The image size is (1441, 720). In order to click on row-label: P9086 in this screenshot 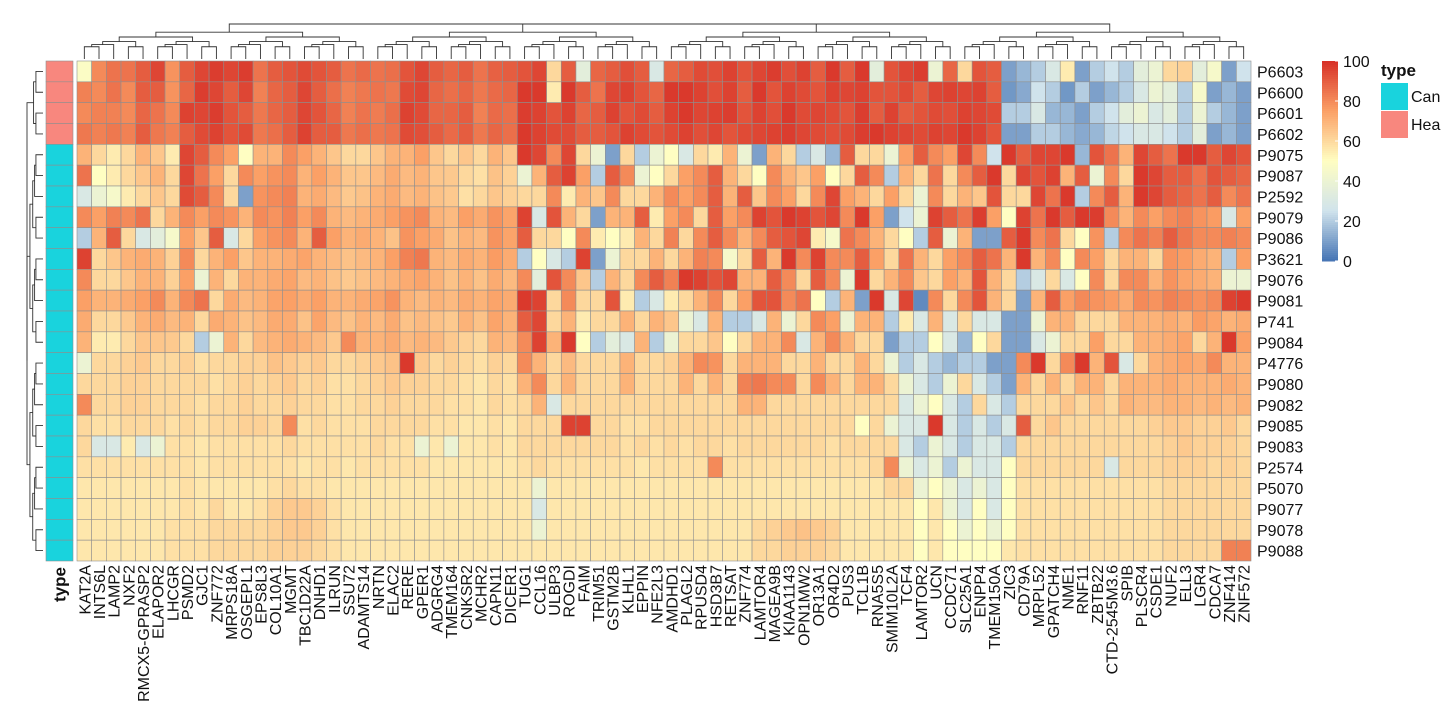, I will do `click(1280, 239)`.